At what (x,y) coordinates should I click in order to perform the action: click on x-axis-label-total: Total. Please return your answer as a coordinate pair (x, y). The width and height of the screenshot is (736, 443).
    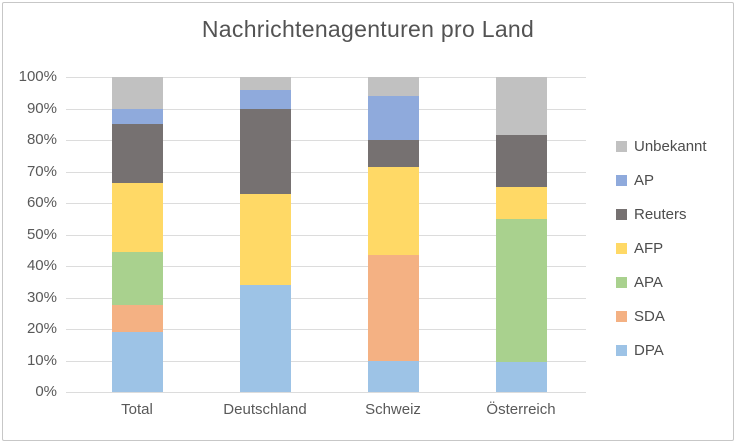
    Looking at the image, I should click on (137, 409).